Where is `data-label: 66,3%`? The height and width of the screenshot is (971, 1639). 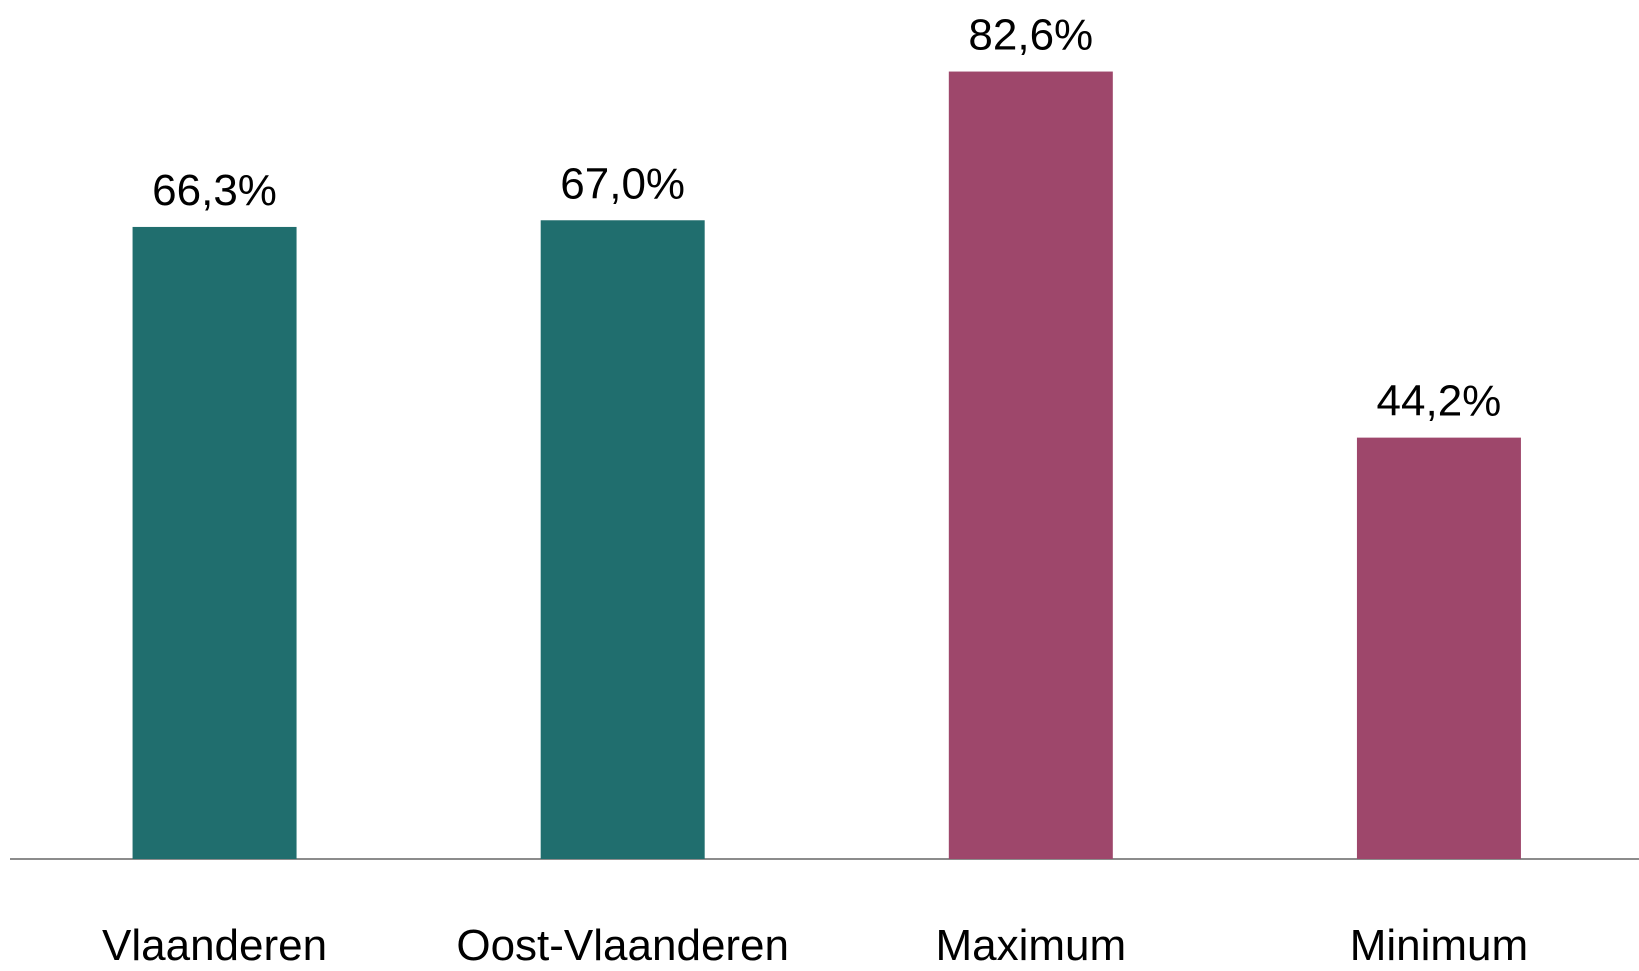 data-label: 66,3% is located at coordinates (214, 190).